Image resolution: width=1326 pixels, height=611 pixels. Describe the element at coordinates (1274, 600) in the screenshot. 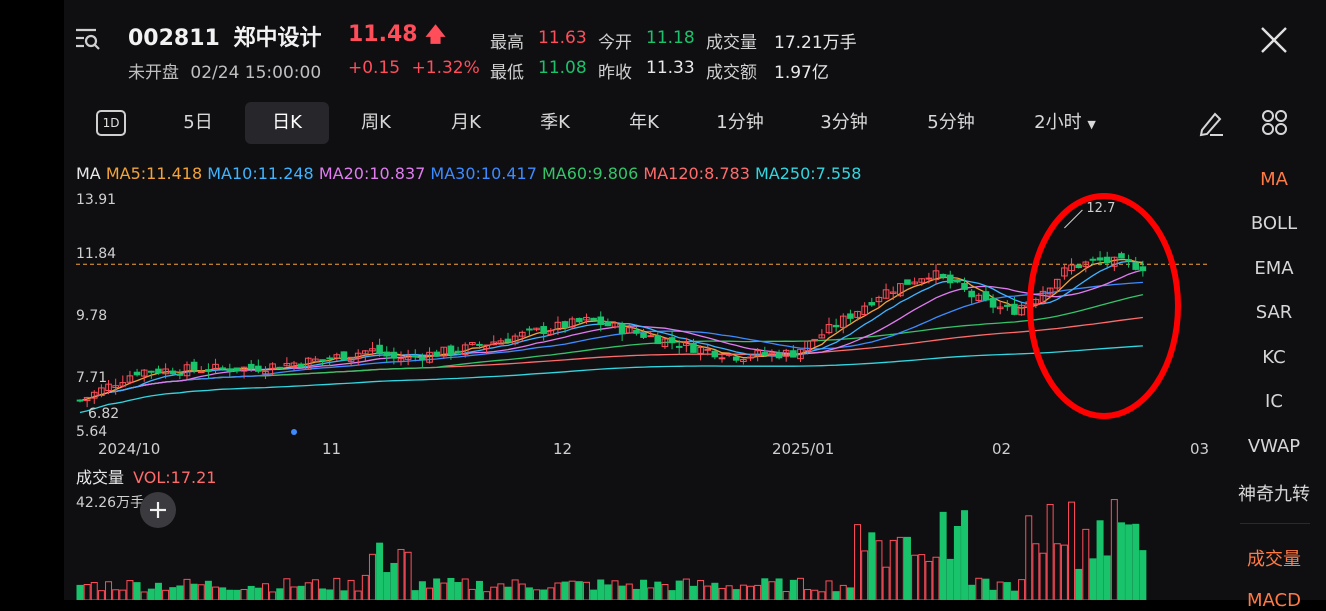

I see `indicator-macd: MACD` at that location.